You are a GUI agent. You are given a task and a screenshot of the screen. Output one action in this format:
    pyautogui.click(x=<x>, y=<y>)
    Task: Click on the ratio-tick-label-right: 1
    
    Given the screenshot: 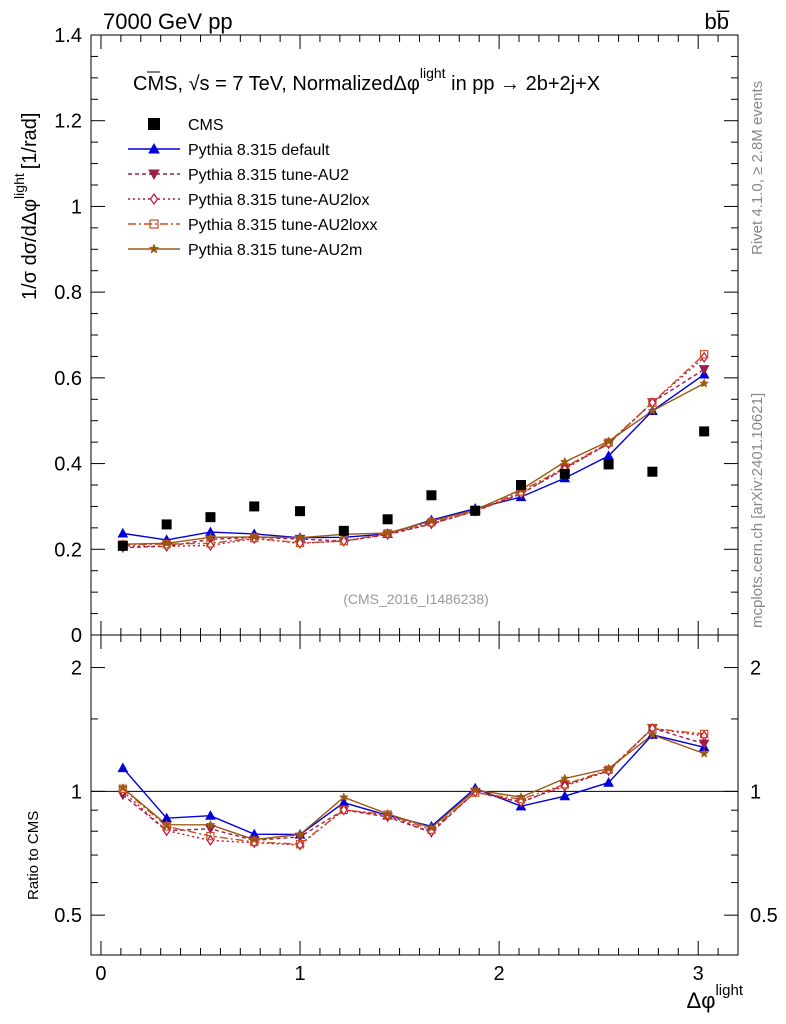 What is the action you would take?
    pyautogui.click(x=755, y=792)
    